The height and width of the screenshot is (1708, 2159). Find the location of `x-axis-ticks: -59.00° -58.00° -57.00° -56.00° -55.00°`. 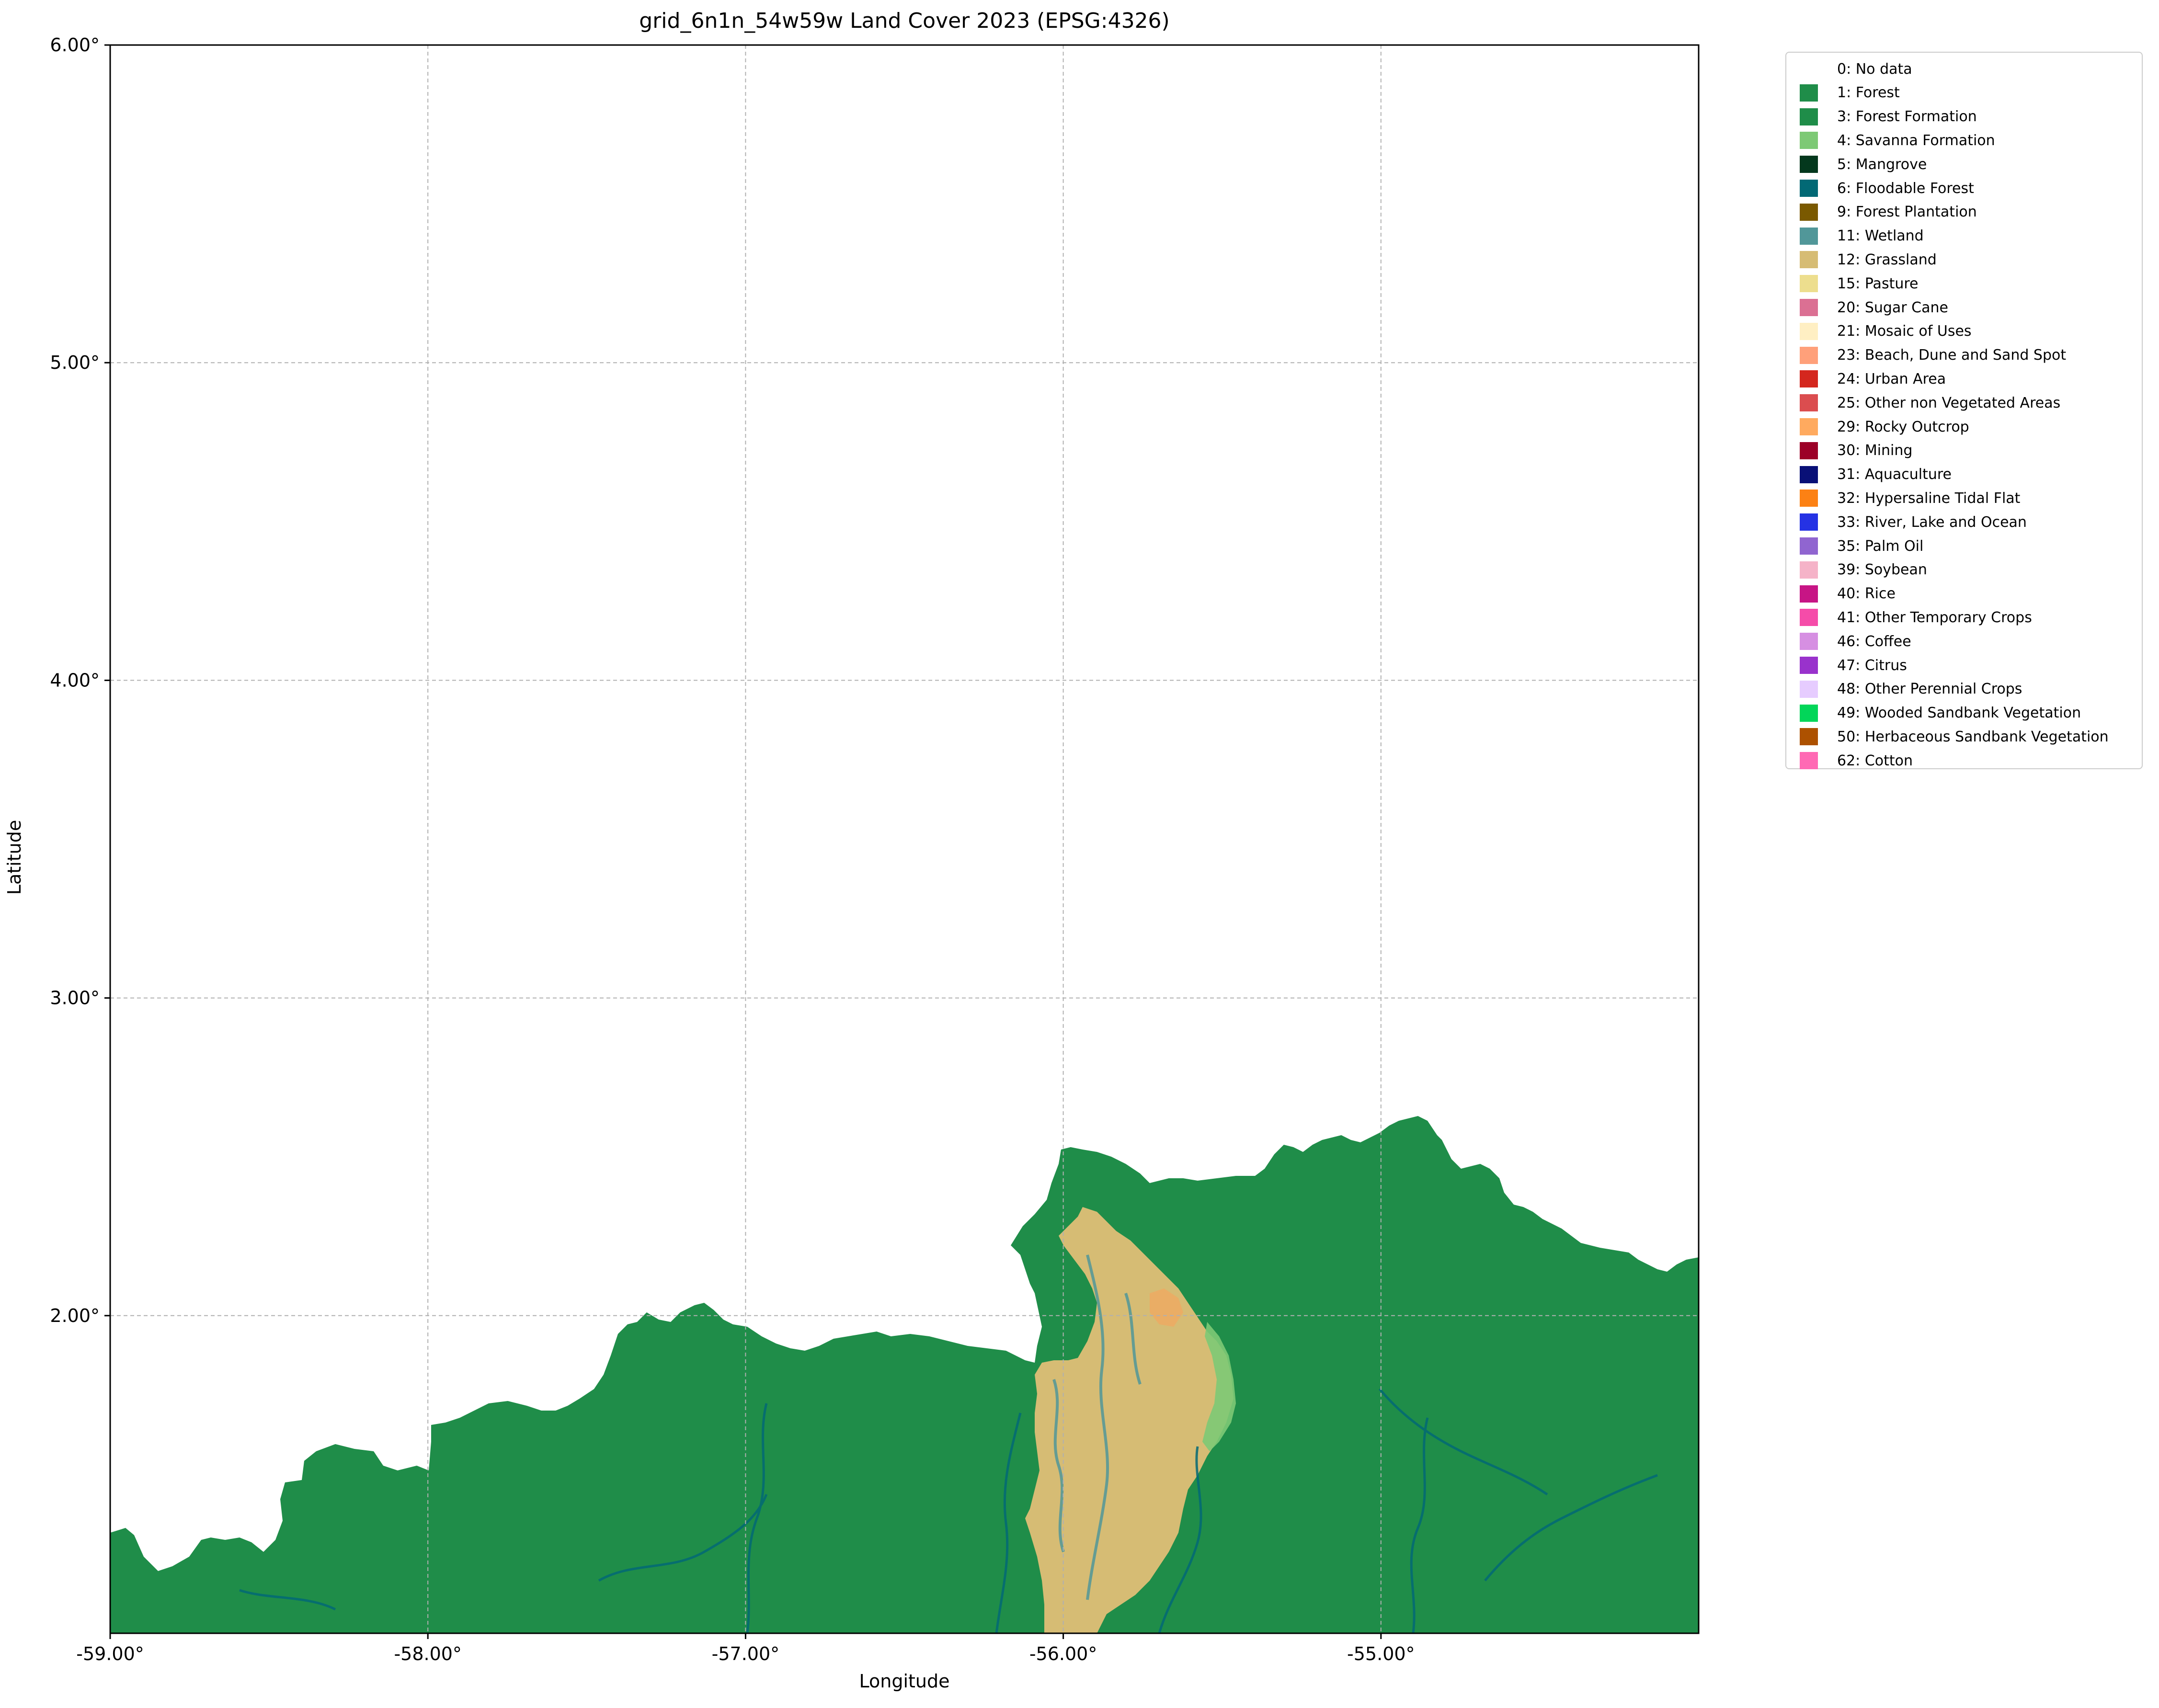

x-axis-ticks: -59.00° -58.00° -57.00° -56.00° -55.00° is located at coordinates (745, 1648).